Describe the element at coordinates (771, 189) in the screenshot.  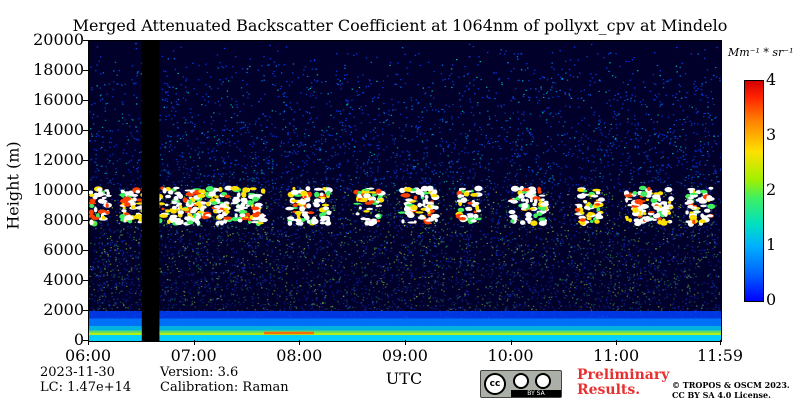
I see `colorbar-tick-label: 2` at that location.